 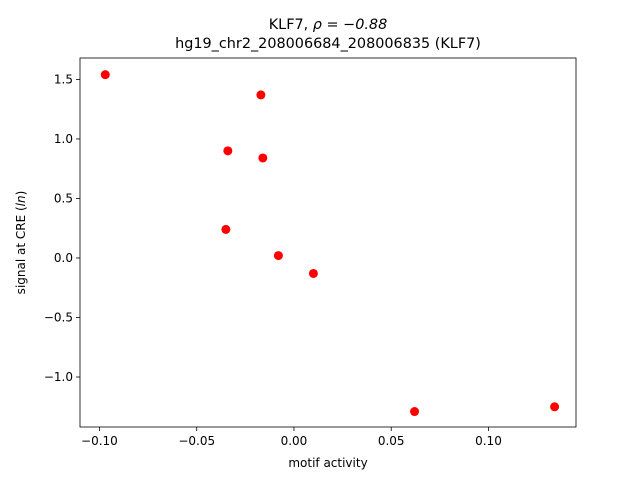 What do you see at coordinates (62, 228) in the screenshot?
I see `y-axis-ticks: −1.0 −0.5 0.0 0.5 1.0 1.5` at bounding box center [62, 228].